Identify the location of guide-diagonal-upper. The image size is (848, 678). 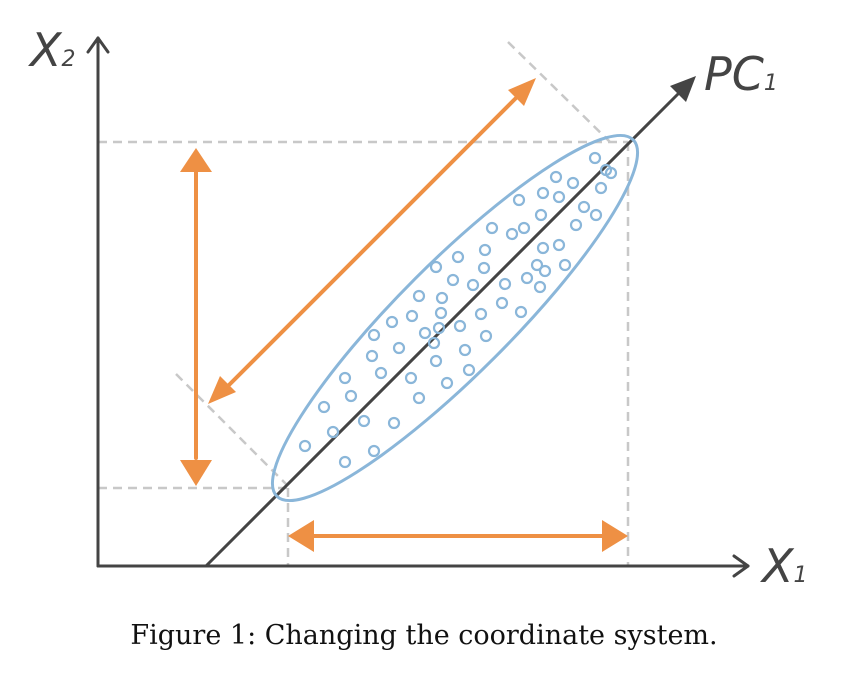
(559, 92).